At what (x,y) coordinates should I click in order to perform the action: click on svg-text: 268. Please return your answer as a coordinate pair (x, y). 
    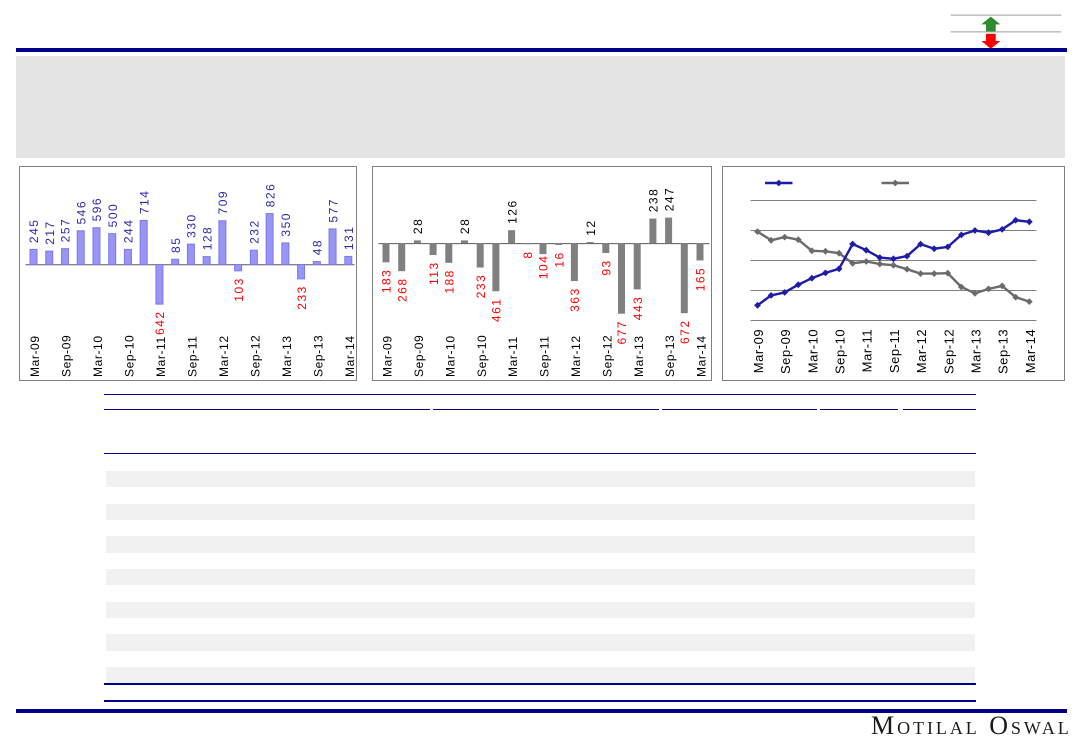
    Looking at the image, I should click on (402, 289).